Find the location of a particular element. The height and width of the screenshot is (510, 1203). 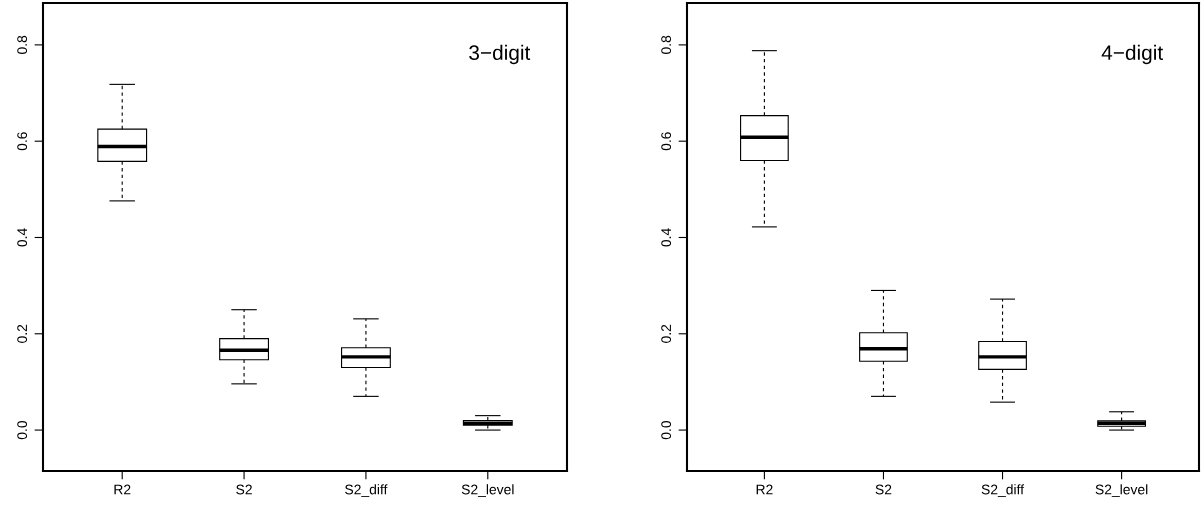

annotation: 4−digit is located at coordinates (1132, 54).